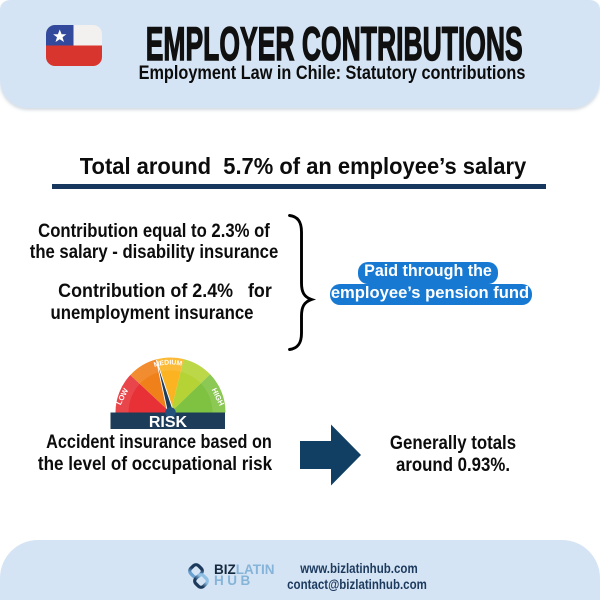 Image resolution: width=600 pixels, height=600 pixels. What do you see at coordinates (168, 422) in the screenshot?
I see `svg-text: RISK` at bounding box center [168, 422].